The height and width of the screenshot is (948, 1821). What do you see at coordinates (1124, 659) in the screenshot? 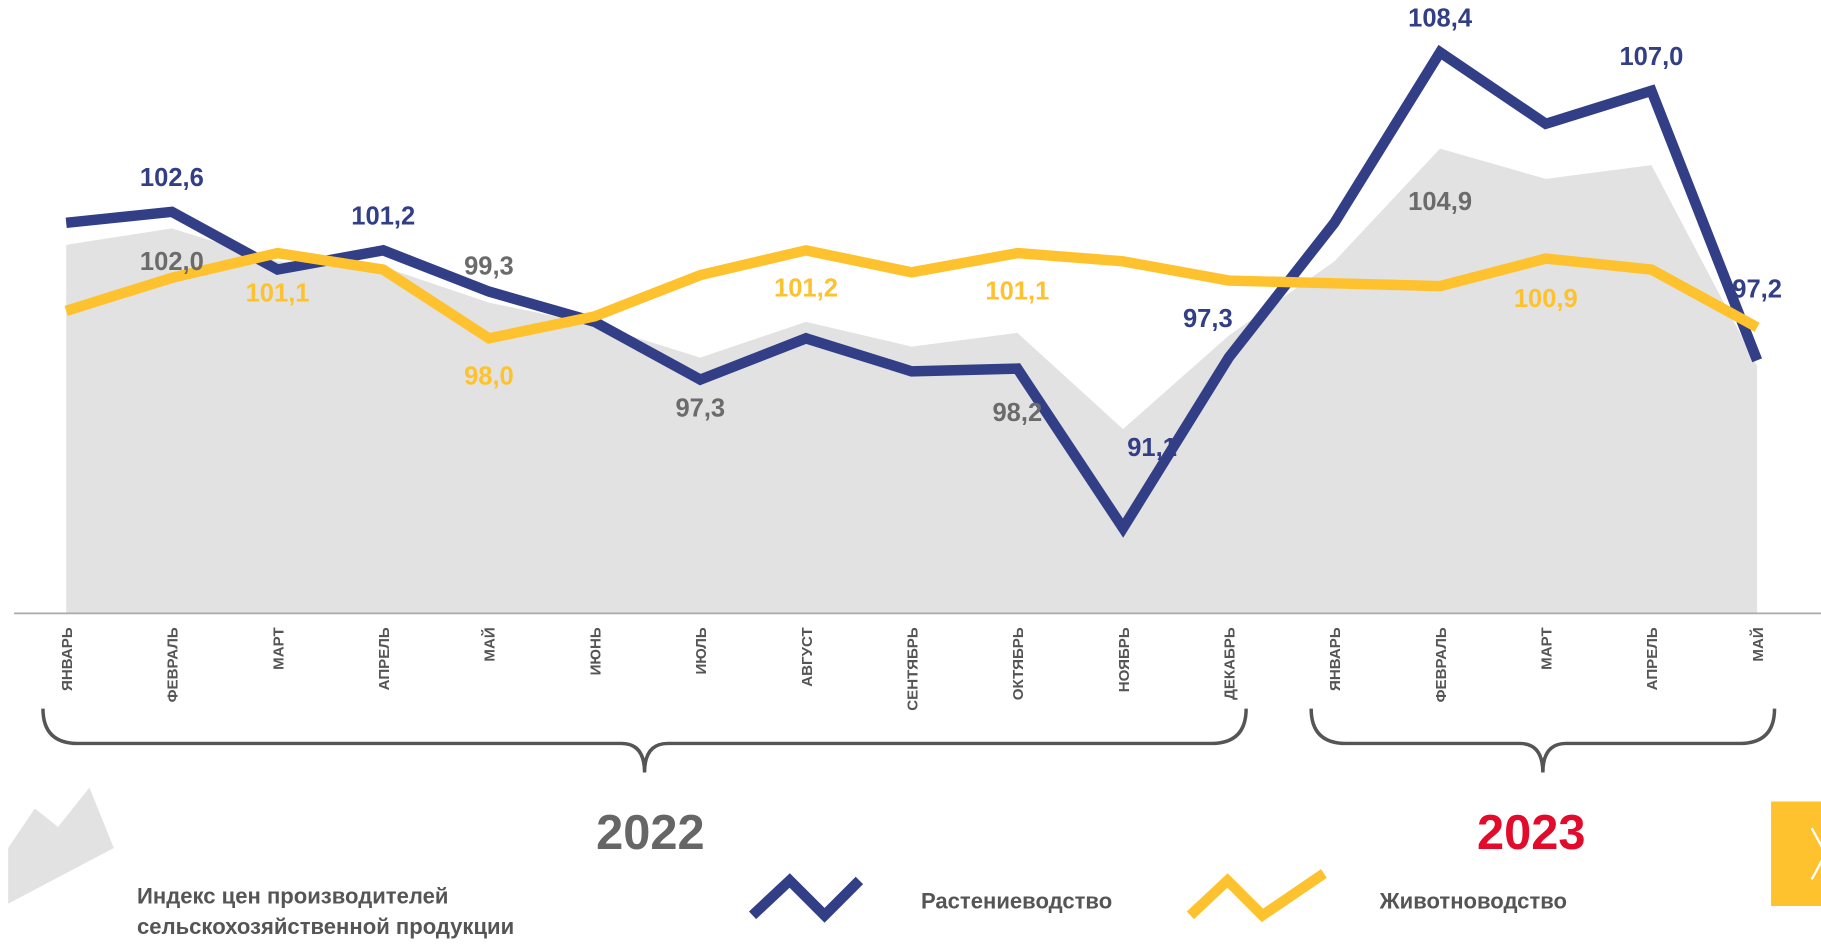
I see `x-tick-label: НОЯБРЬ` at bounding box center [1124, 659].